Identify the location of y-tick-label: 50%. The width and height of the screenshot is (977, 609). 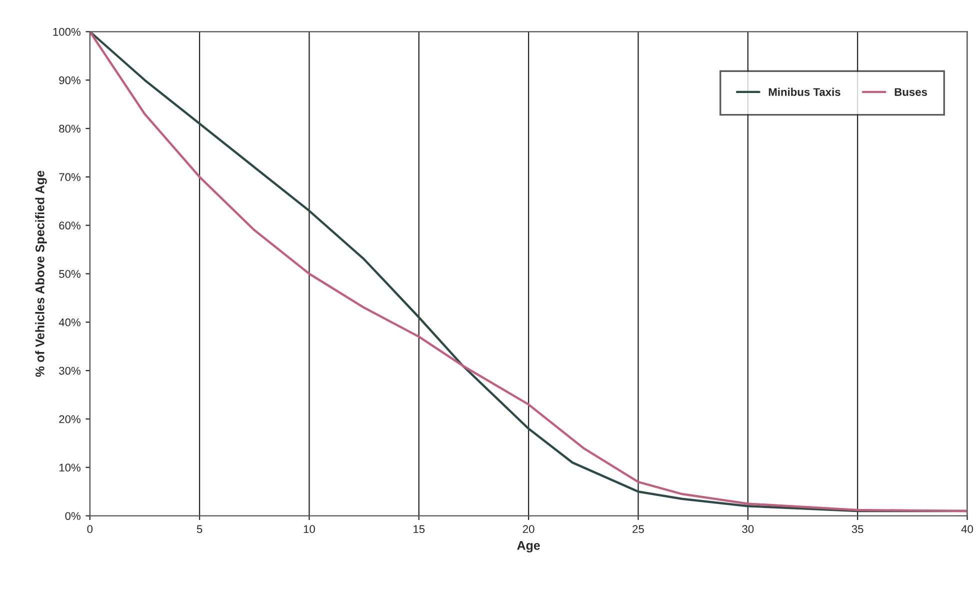
(69, 274).